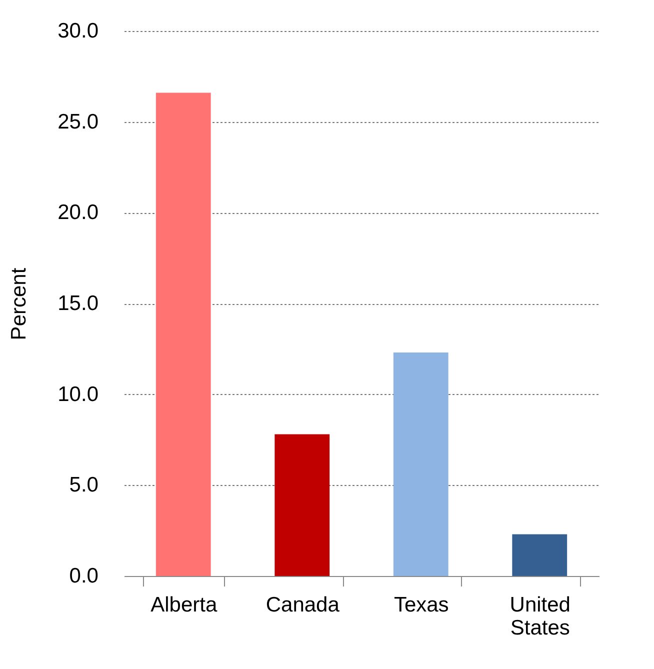 The width and height of the screenshot is (654, 669). What do you see at coordinates (83, 485) in the screenshot?
I see `y-tick-label: 5.0` at bounding box center [83, 485].